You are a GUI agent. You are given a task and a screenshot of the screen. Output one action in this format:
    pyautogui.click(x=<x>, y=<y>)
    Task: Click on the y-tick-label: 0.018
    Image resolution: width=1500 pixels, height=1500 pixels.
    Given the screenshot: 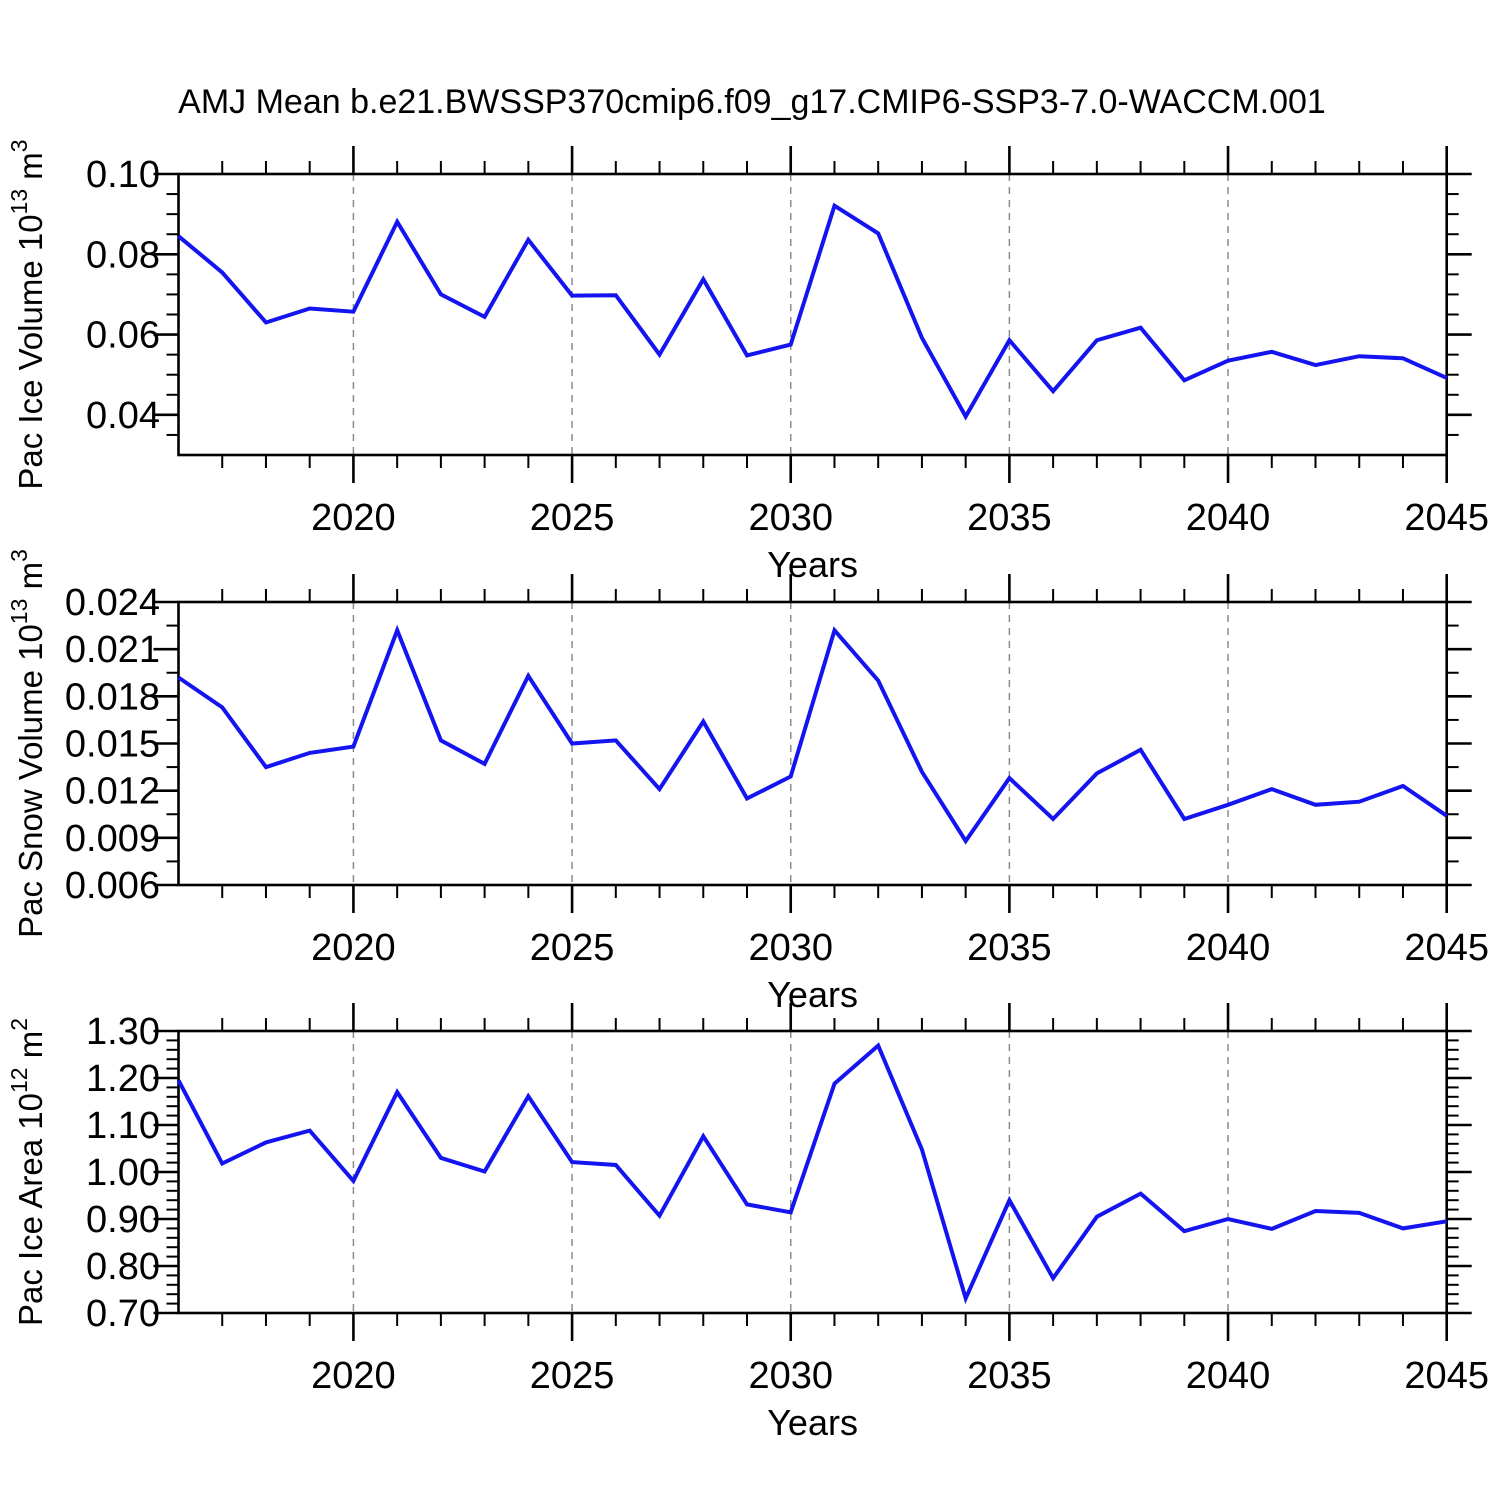 What is the action you would take?
    pyautogui.click(x=112, y=697)
    